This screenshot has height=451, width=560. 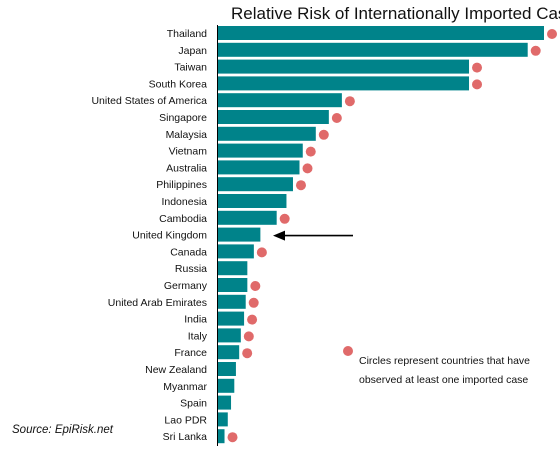 What do you see at coordinates (300, 185) in the screenshot?
I see `imported-case-dot-philippines` at bounding box center [300, 185].